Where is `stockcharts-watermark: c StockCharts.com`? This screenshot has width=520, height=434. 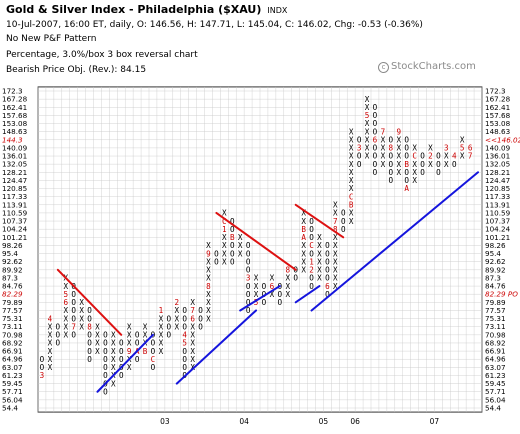
stockcharts-watermark: c StockCharts.com is located at coordinates (427, 67).